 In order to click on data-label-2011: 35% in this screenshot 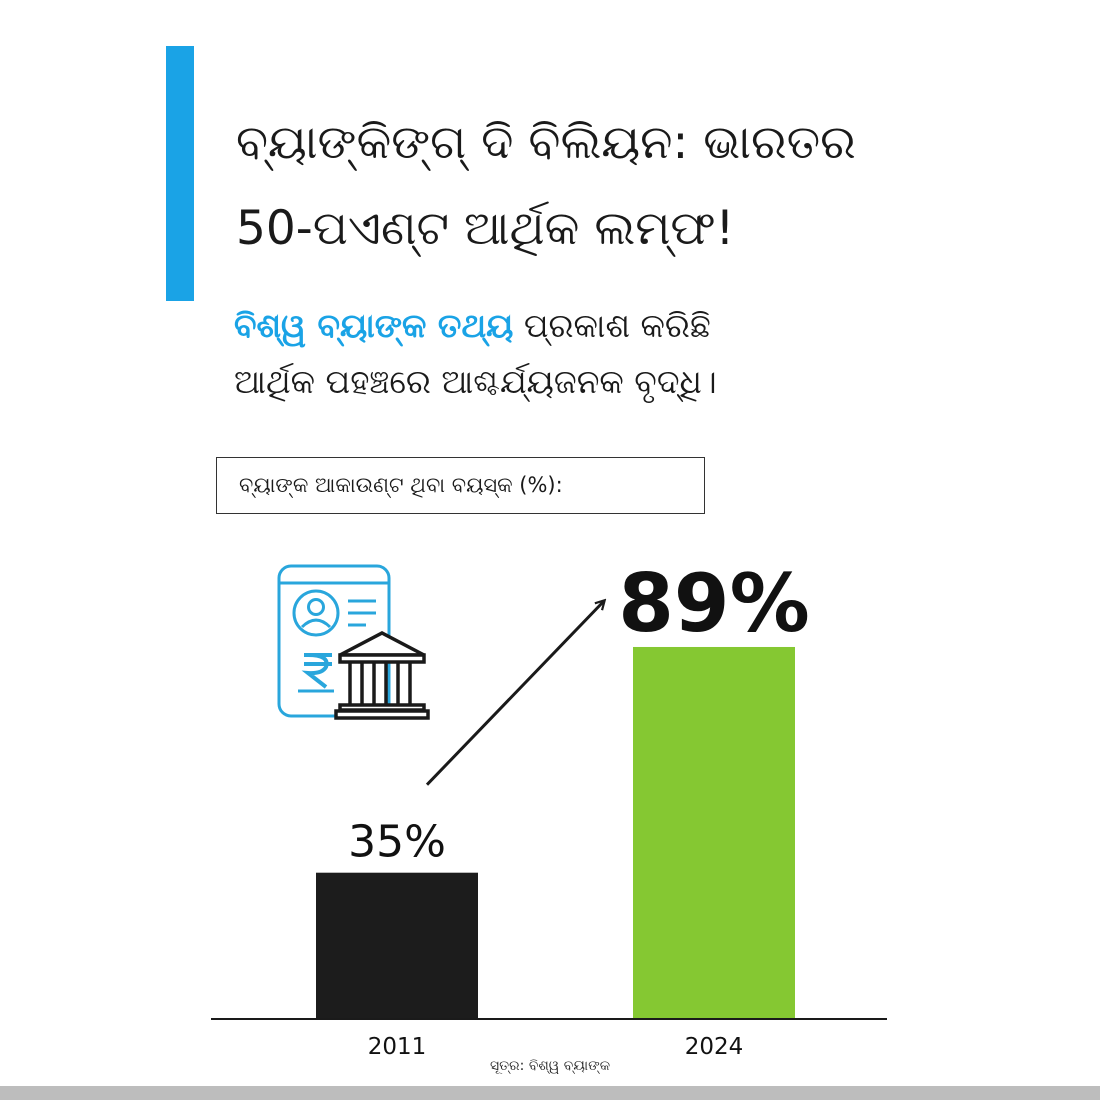, I will do `click(397, 842)`.